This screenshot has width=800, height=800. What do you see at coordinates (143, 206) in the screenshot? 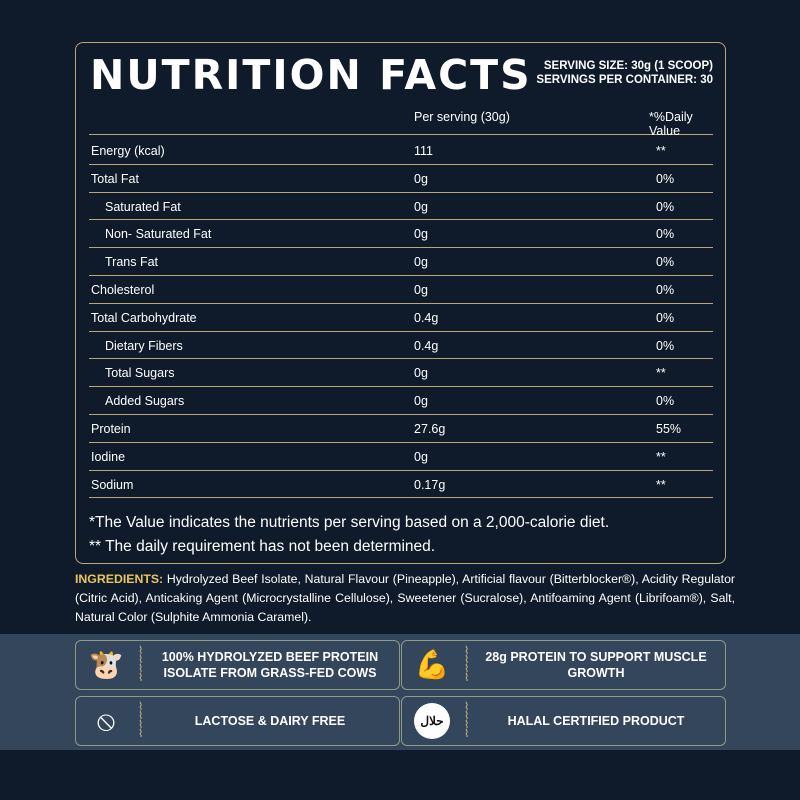
I see `nutrient-name: Saturated Fat` at bounding box center [143, 206].